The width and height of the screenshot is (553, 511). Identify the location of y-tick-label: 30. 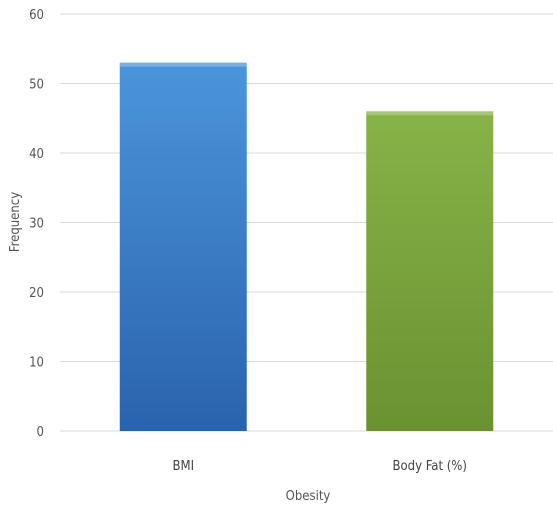
(36, 224).